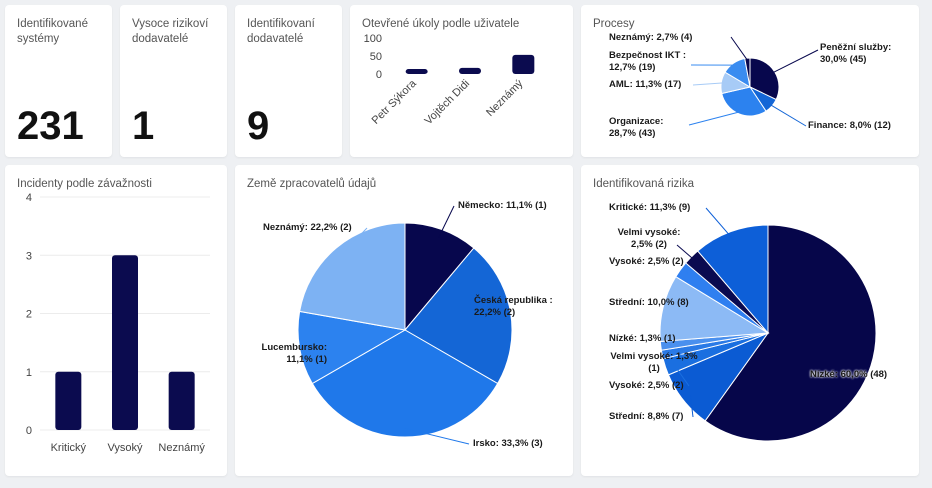  Describe the element at coordinates (654, 362) in the screenshot. I see `pie-label: Velmi vysoké: 1,3% (1)` at that location.